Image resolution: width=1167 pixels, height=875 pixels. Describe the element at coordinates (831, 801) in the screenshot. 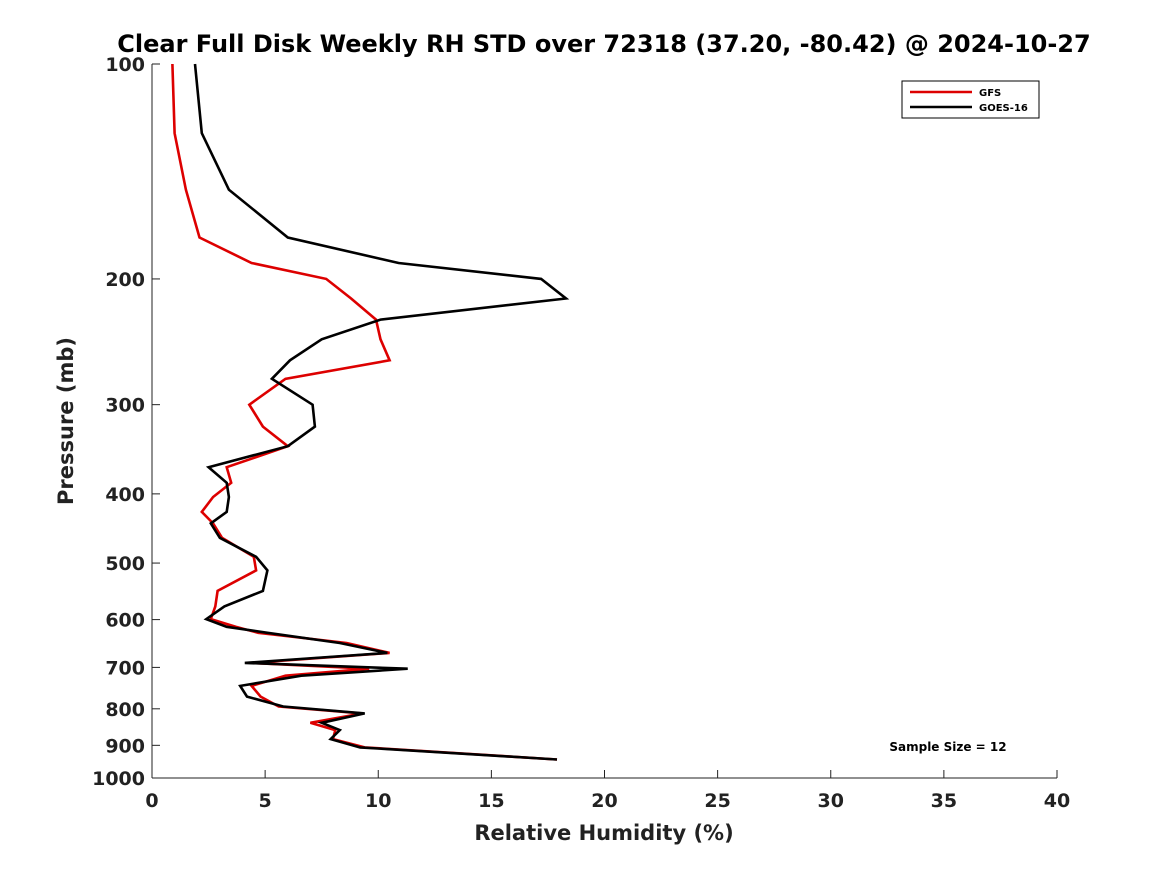

I see `x-tick-label: 30` at that location.